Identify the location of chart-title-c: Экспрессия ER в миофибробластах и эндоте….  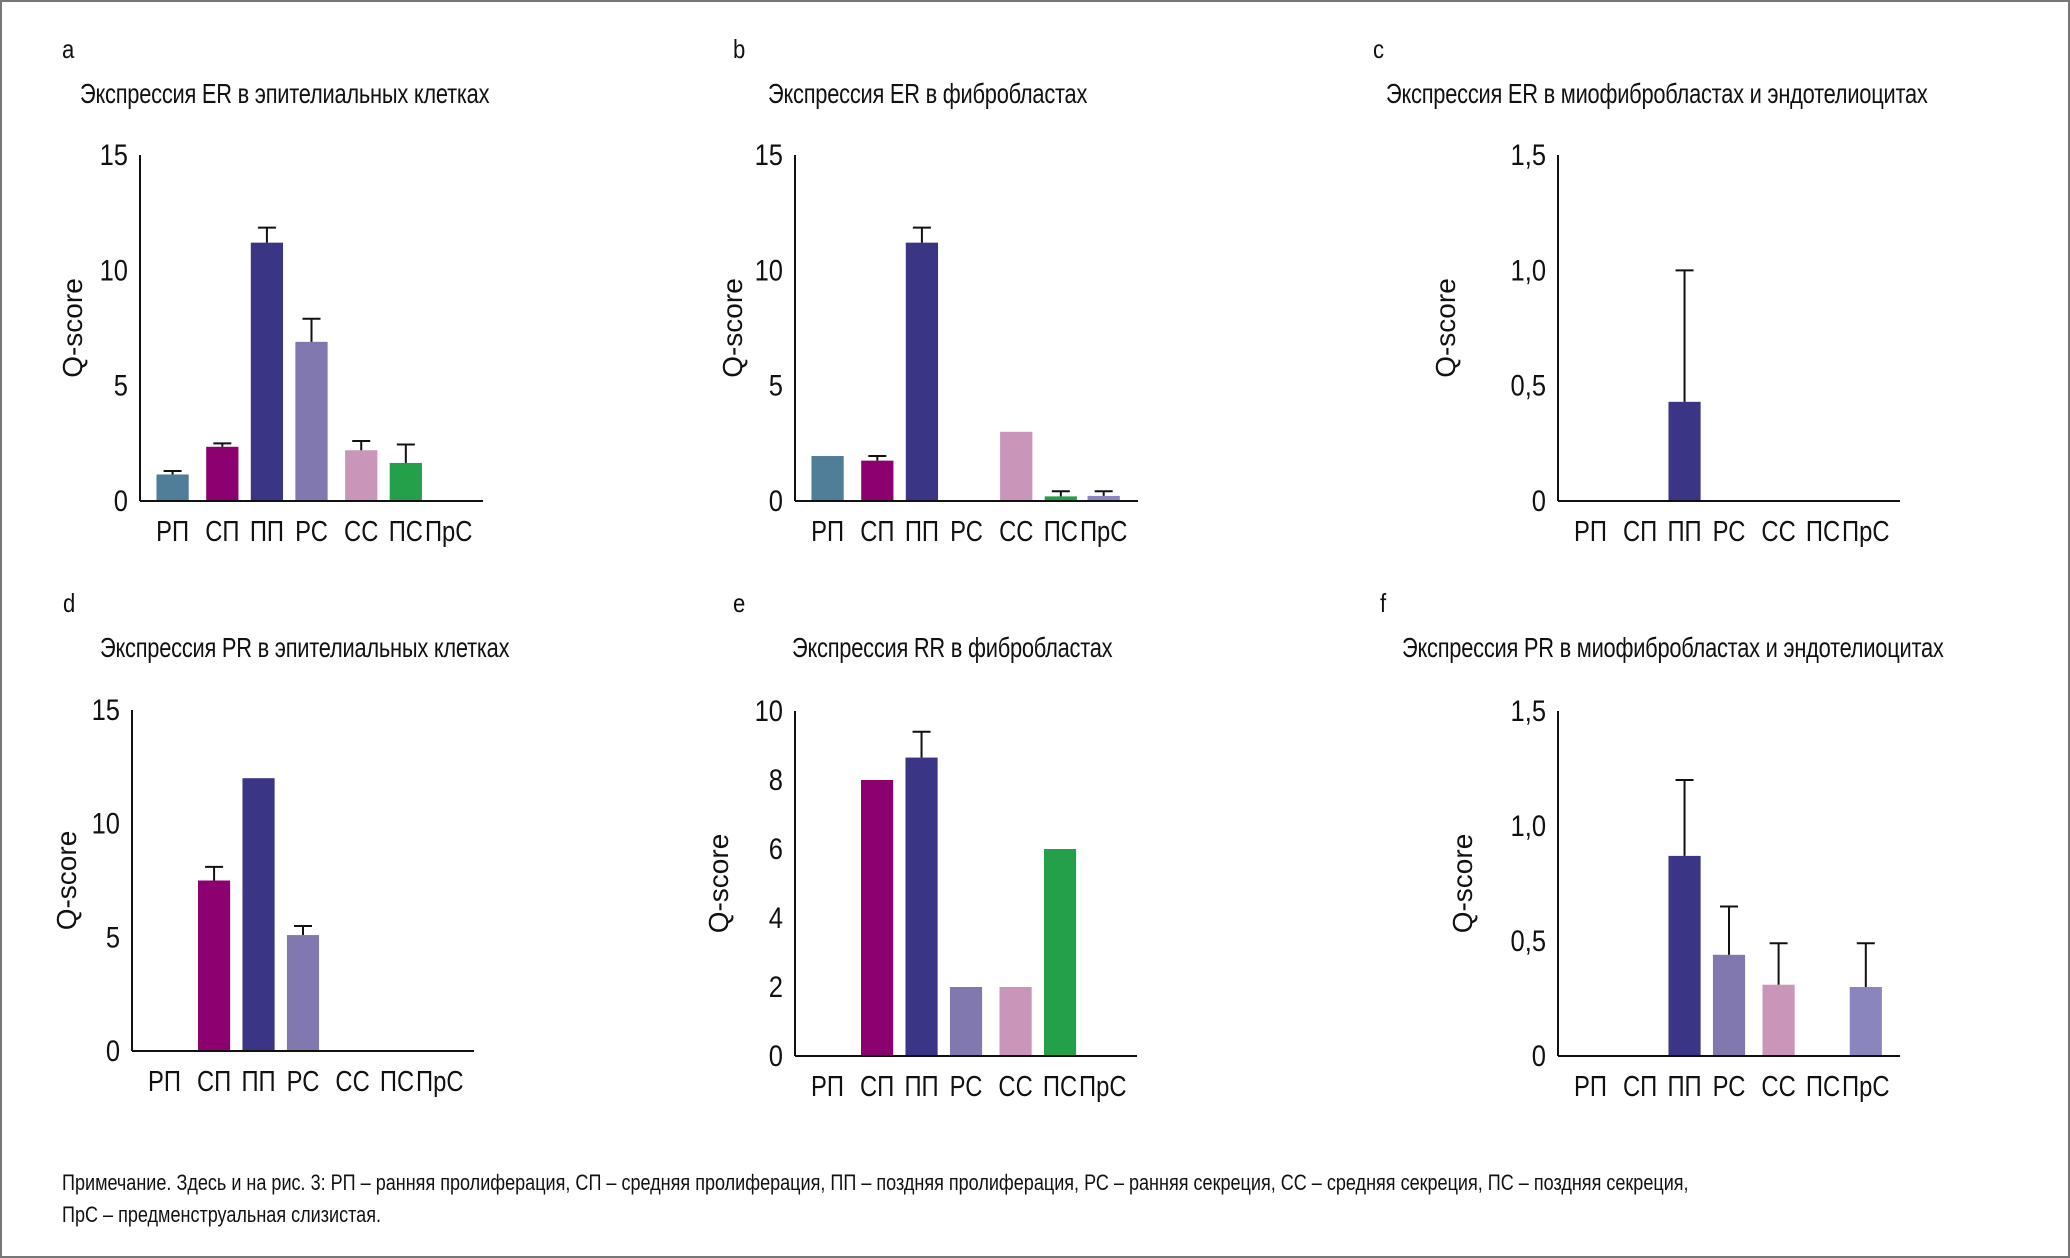
(1657, 93).